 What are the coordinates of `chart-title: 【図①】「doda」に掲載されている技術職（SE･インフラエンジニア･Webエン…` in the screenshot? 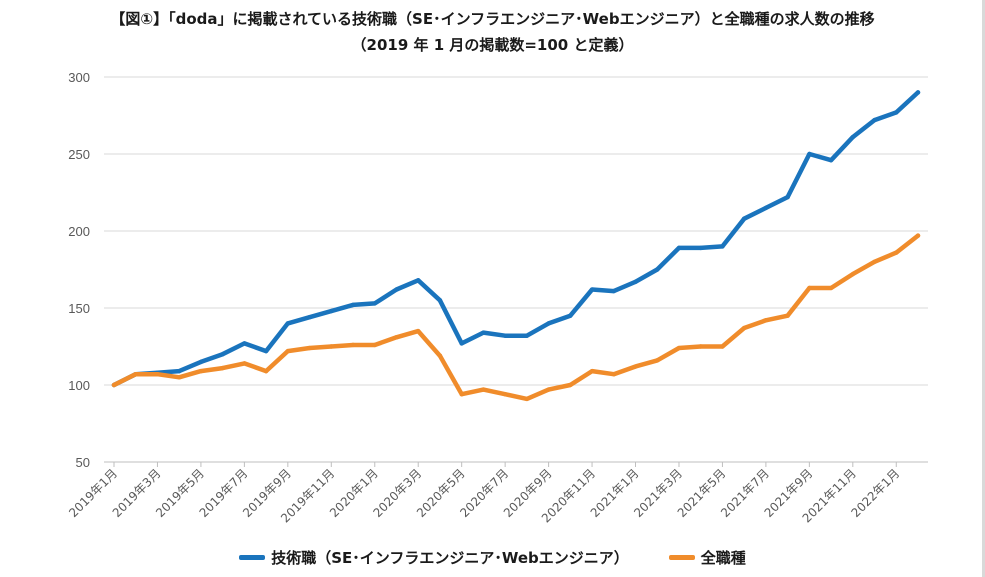 It's located at (492, 19).